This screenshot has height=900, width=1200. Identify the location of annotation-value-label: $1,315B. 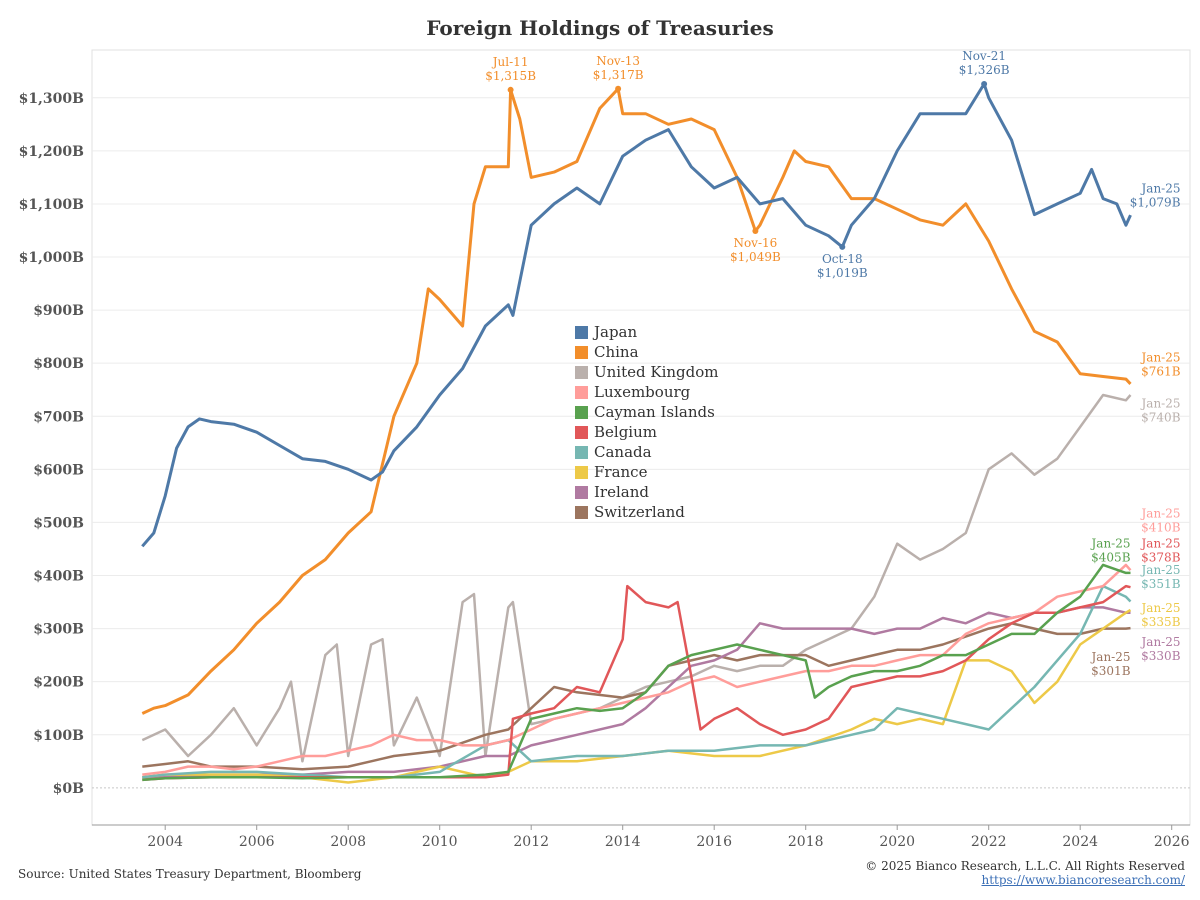
(510, 76).